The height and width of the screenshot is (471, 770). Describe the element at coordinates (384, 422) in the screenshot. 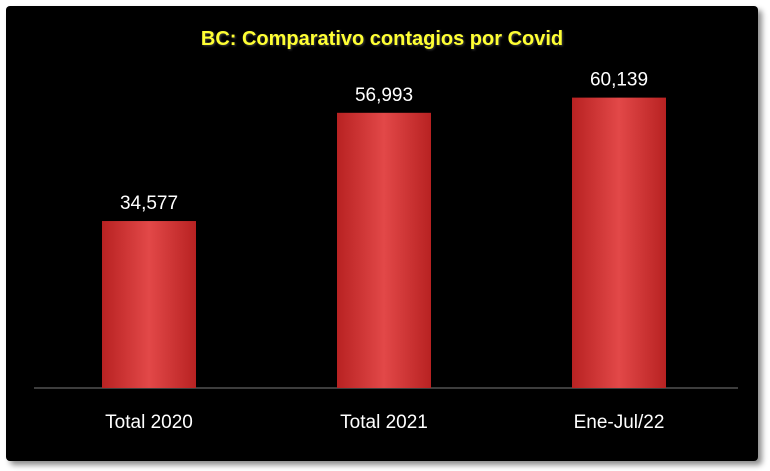

I see `category-label-2: Total 2021` at that location.